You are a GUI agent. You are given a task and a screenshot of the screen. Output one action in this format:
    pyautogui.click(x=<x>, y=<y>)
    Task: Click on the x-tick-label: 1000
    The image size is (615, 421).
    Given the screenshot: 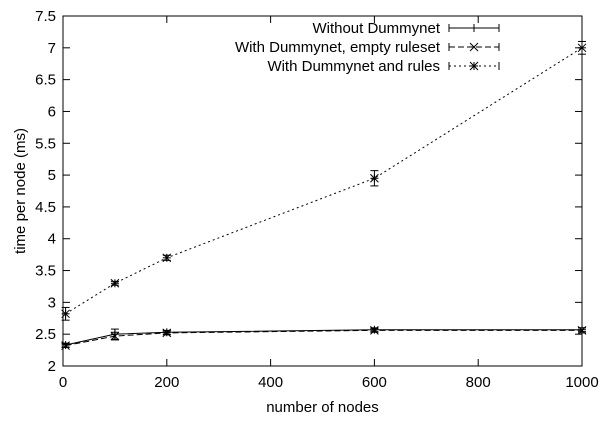 What is the action you would take?
    pyautogui.click(x=581, y=382)
    